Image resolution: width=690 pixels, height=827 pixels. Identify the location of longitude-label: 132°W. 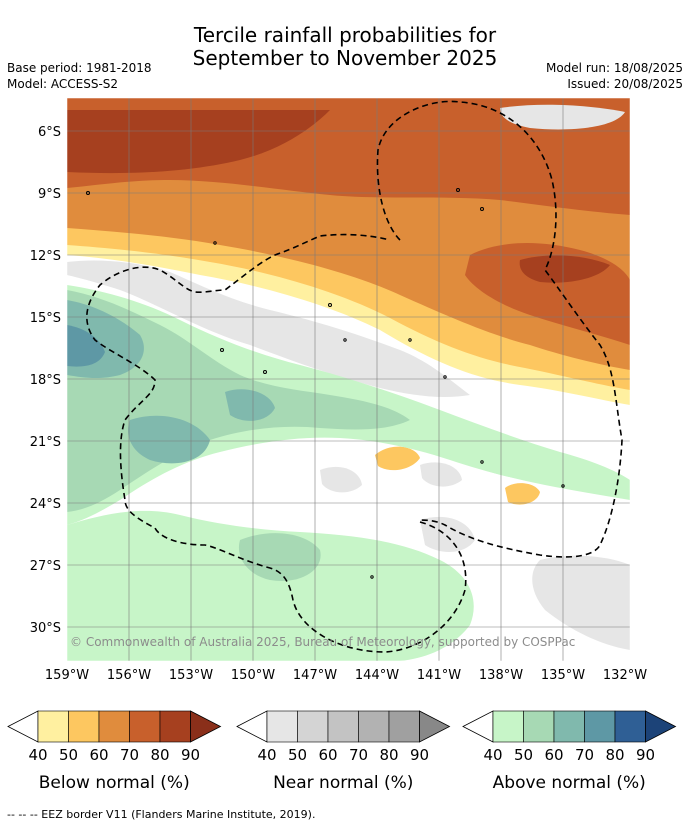
(625, 675).